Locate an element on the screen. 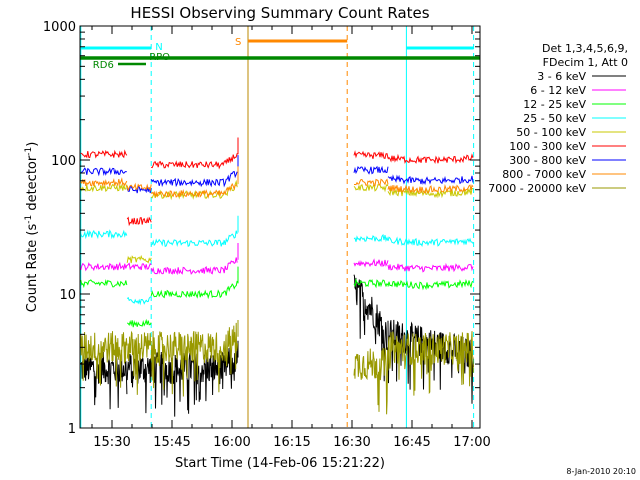 This screenshot has height=480, width=640. timestamp: 8-Jan-2010 20:10 is located at coordinates (601, 471).